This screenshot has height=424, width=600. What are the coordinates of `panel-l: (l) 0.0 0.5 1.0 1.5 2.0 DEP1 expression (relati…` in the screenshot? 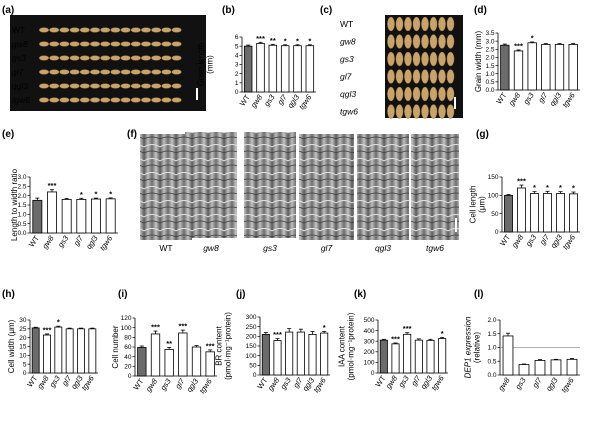 It's located at (522, 341).